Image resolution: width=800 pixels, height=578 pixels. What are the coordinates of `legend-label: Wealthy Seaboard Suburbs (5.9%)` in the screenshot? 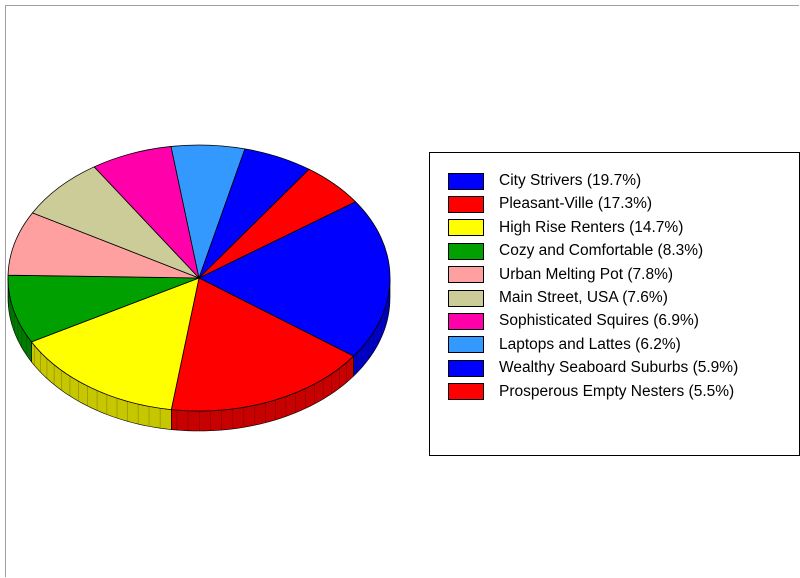 It's located at (618, 368).